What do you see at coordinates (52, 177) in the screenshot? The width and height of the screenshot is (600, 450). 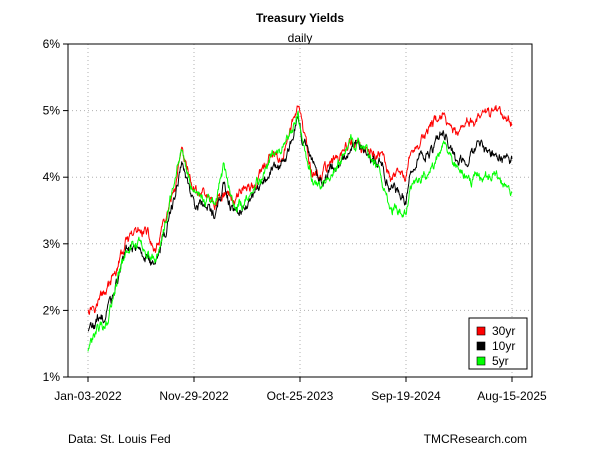 I see `y-tick-label: 4%` at bounding box center [52, 177].